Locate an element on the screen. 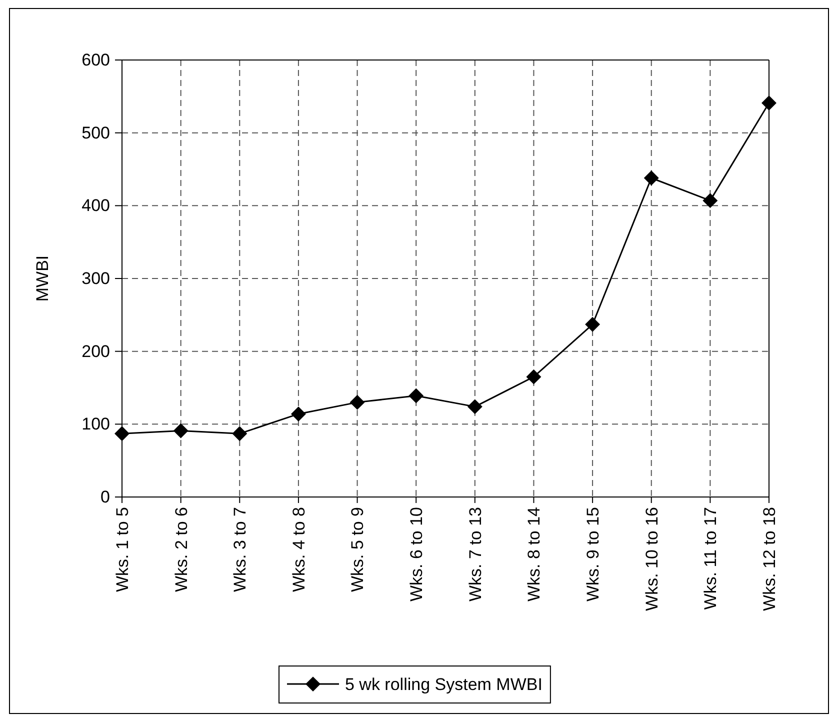 This screenshot has width=832, height=715. y-tick-label: 600 is located at coordinates (96, 60).